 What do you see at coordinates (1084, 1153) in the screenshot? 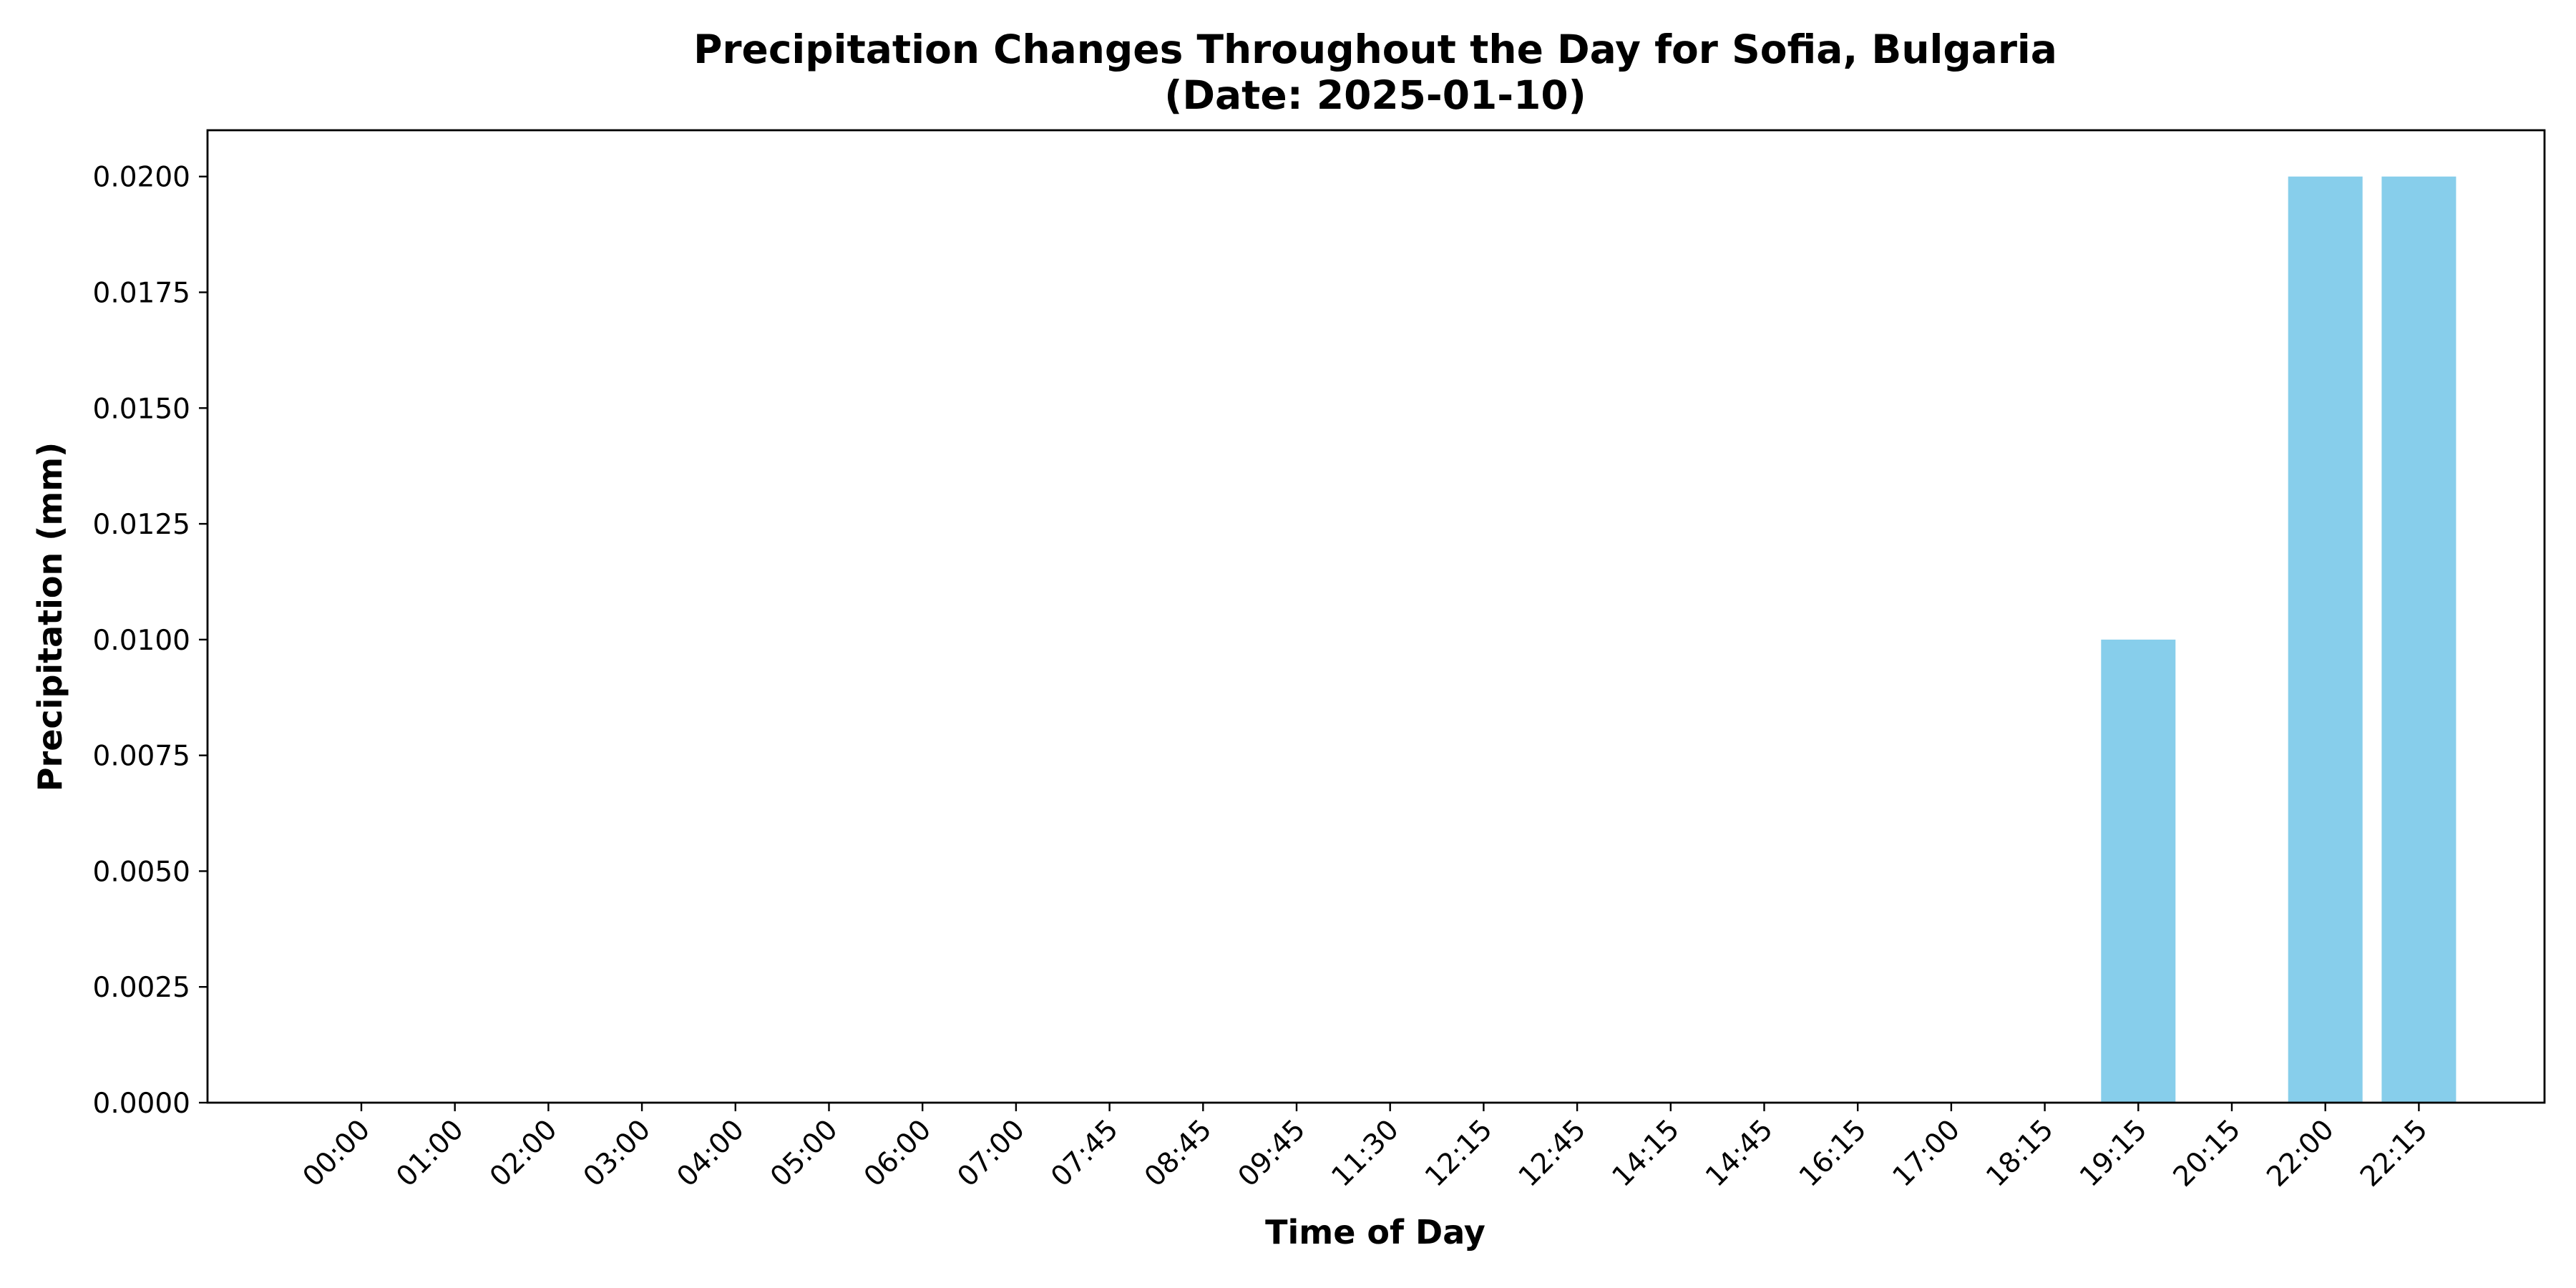
I see `x-tick-label: 07:45` at bounding box center [1084, 1153].